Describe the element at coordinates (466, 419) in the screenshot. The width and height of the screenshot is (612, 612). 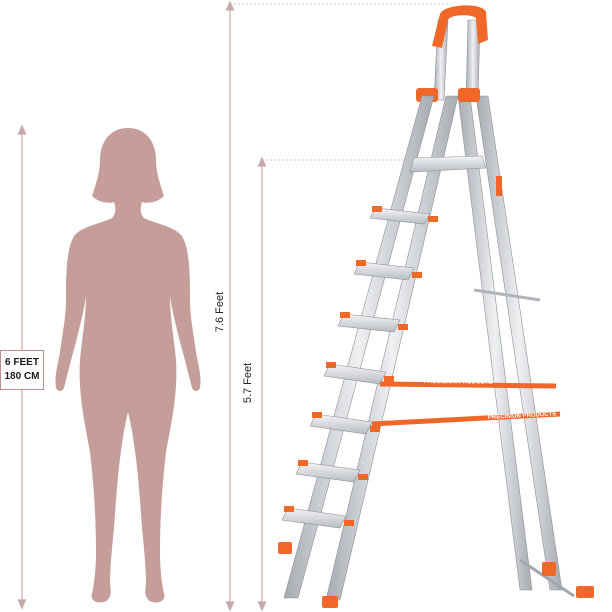
I see `safety-strap-lower` at that location.